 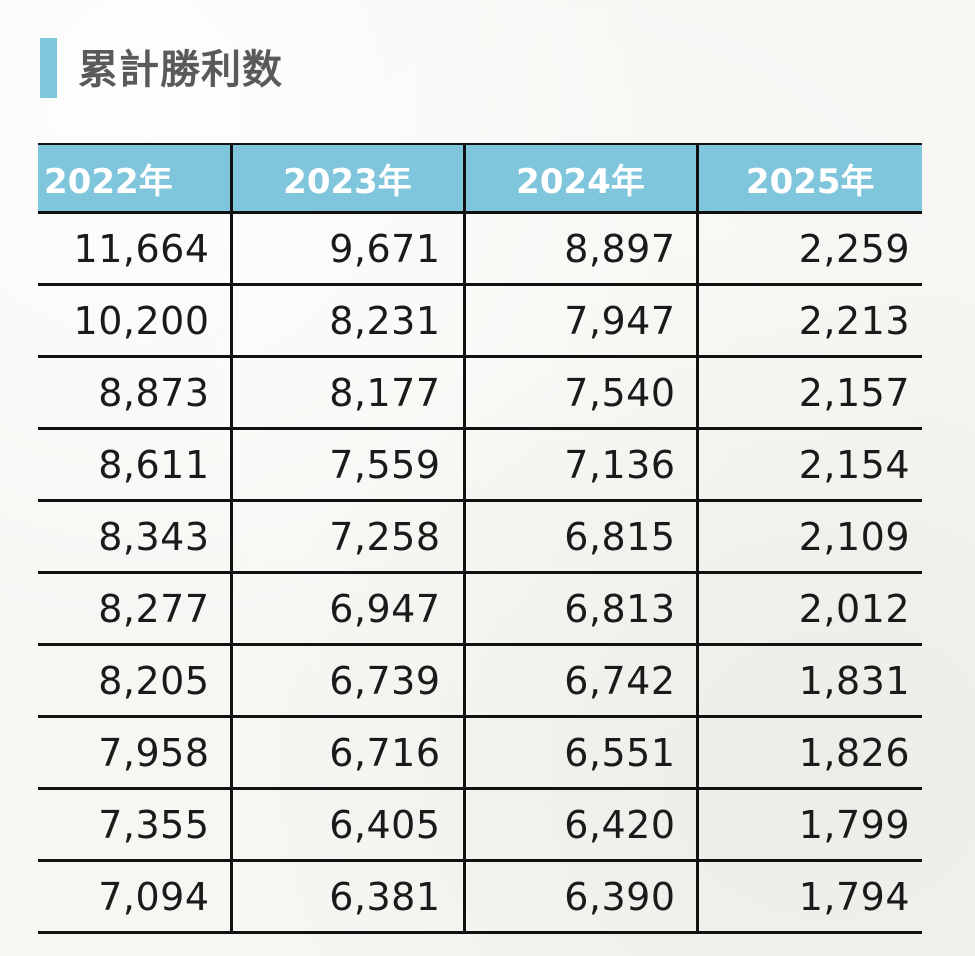 I want to click on page-title: 累計勝利数, so click(x=180, y=69).